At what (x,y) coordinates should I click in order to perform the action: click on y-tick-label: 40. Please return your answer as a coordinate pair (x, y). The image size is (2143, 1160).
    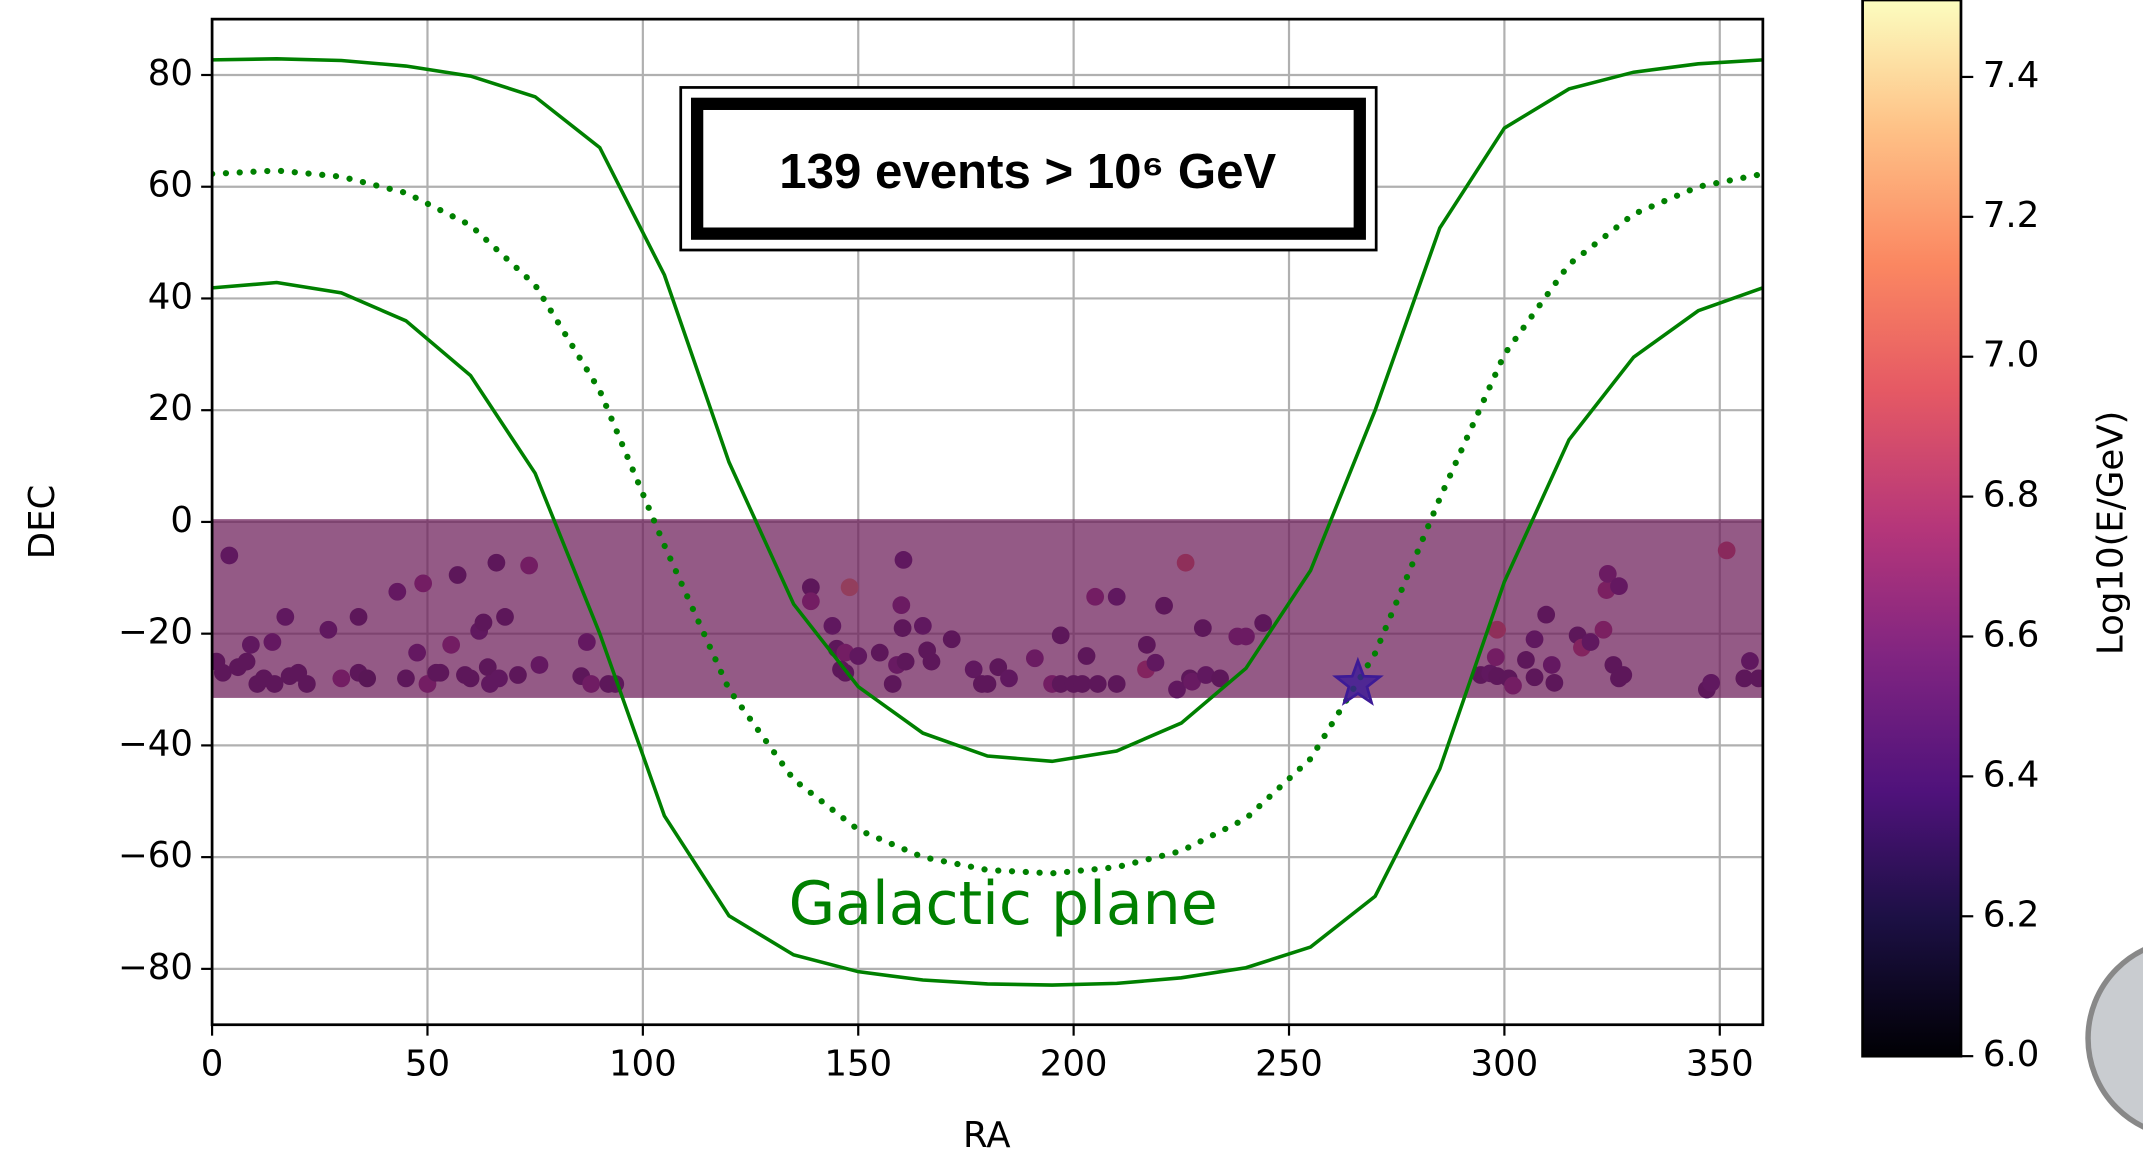
    Looking at the image, I should click on (170, 296).